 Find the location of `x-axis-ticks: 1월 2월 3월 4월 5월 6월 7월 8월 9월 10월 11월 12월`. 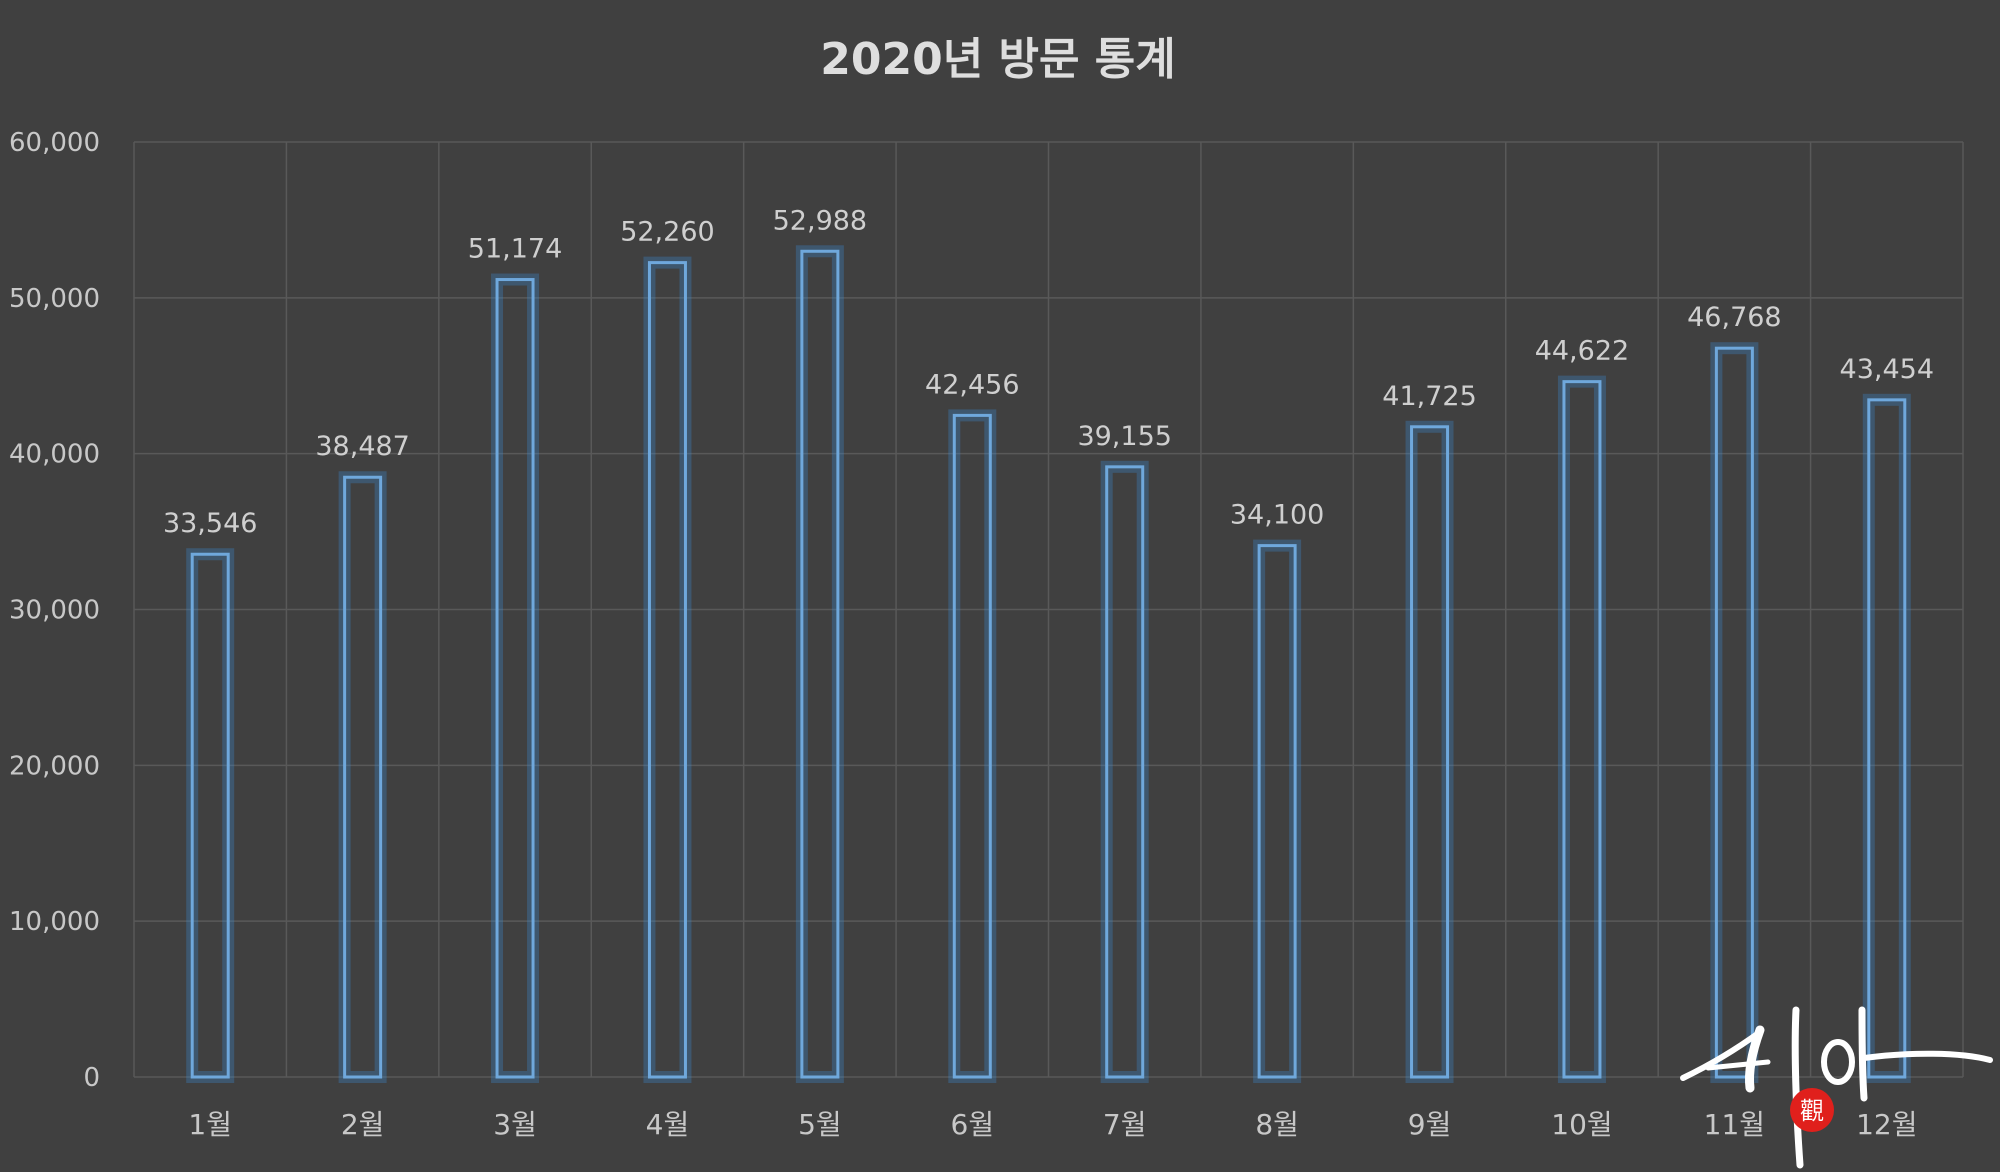

x-axis-ticks: 1월 2월 3월 4월 5월 6월 7월 8월 9월 10월 11월 12월 is located at coordinates (1052, 1124).